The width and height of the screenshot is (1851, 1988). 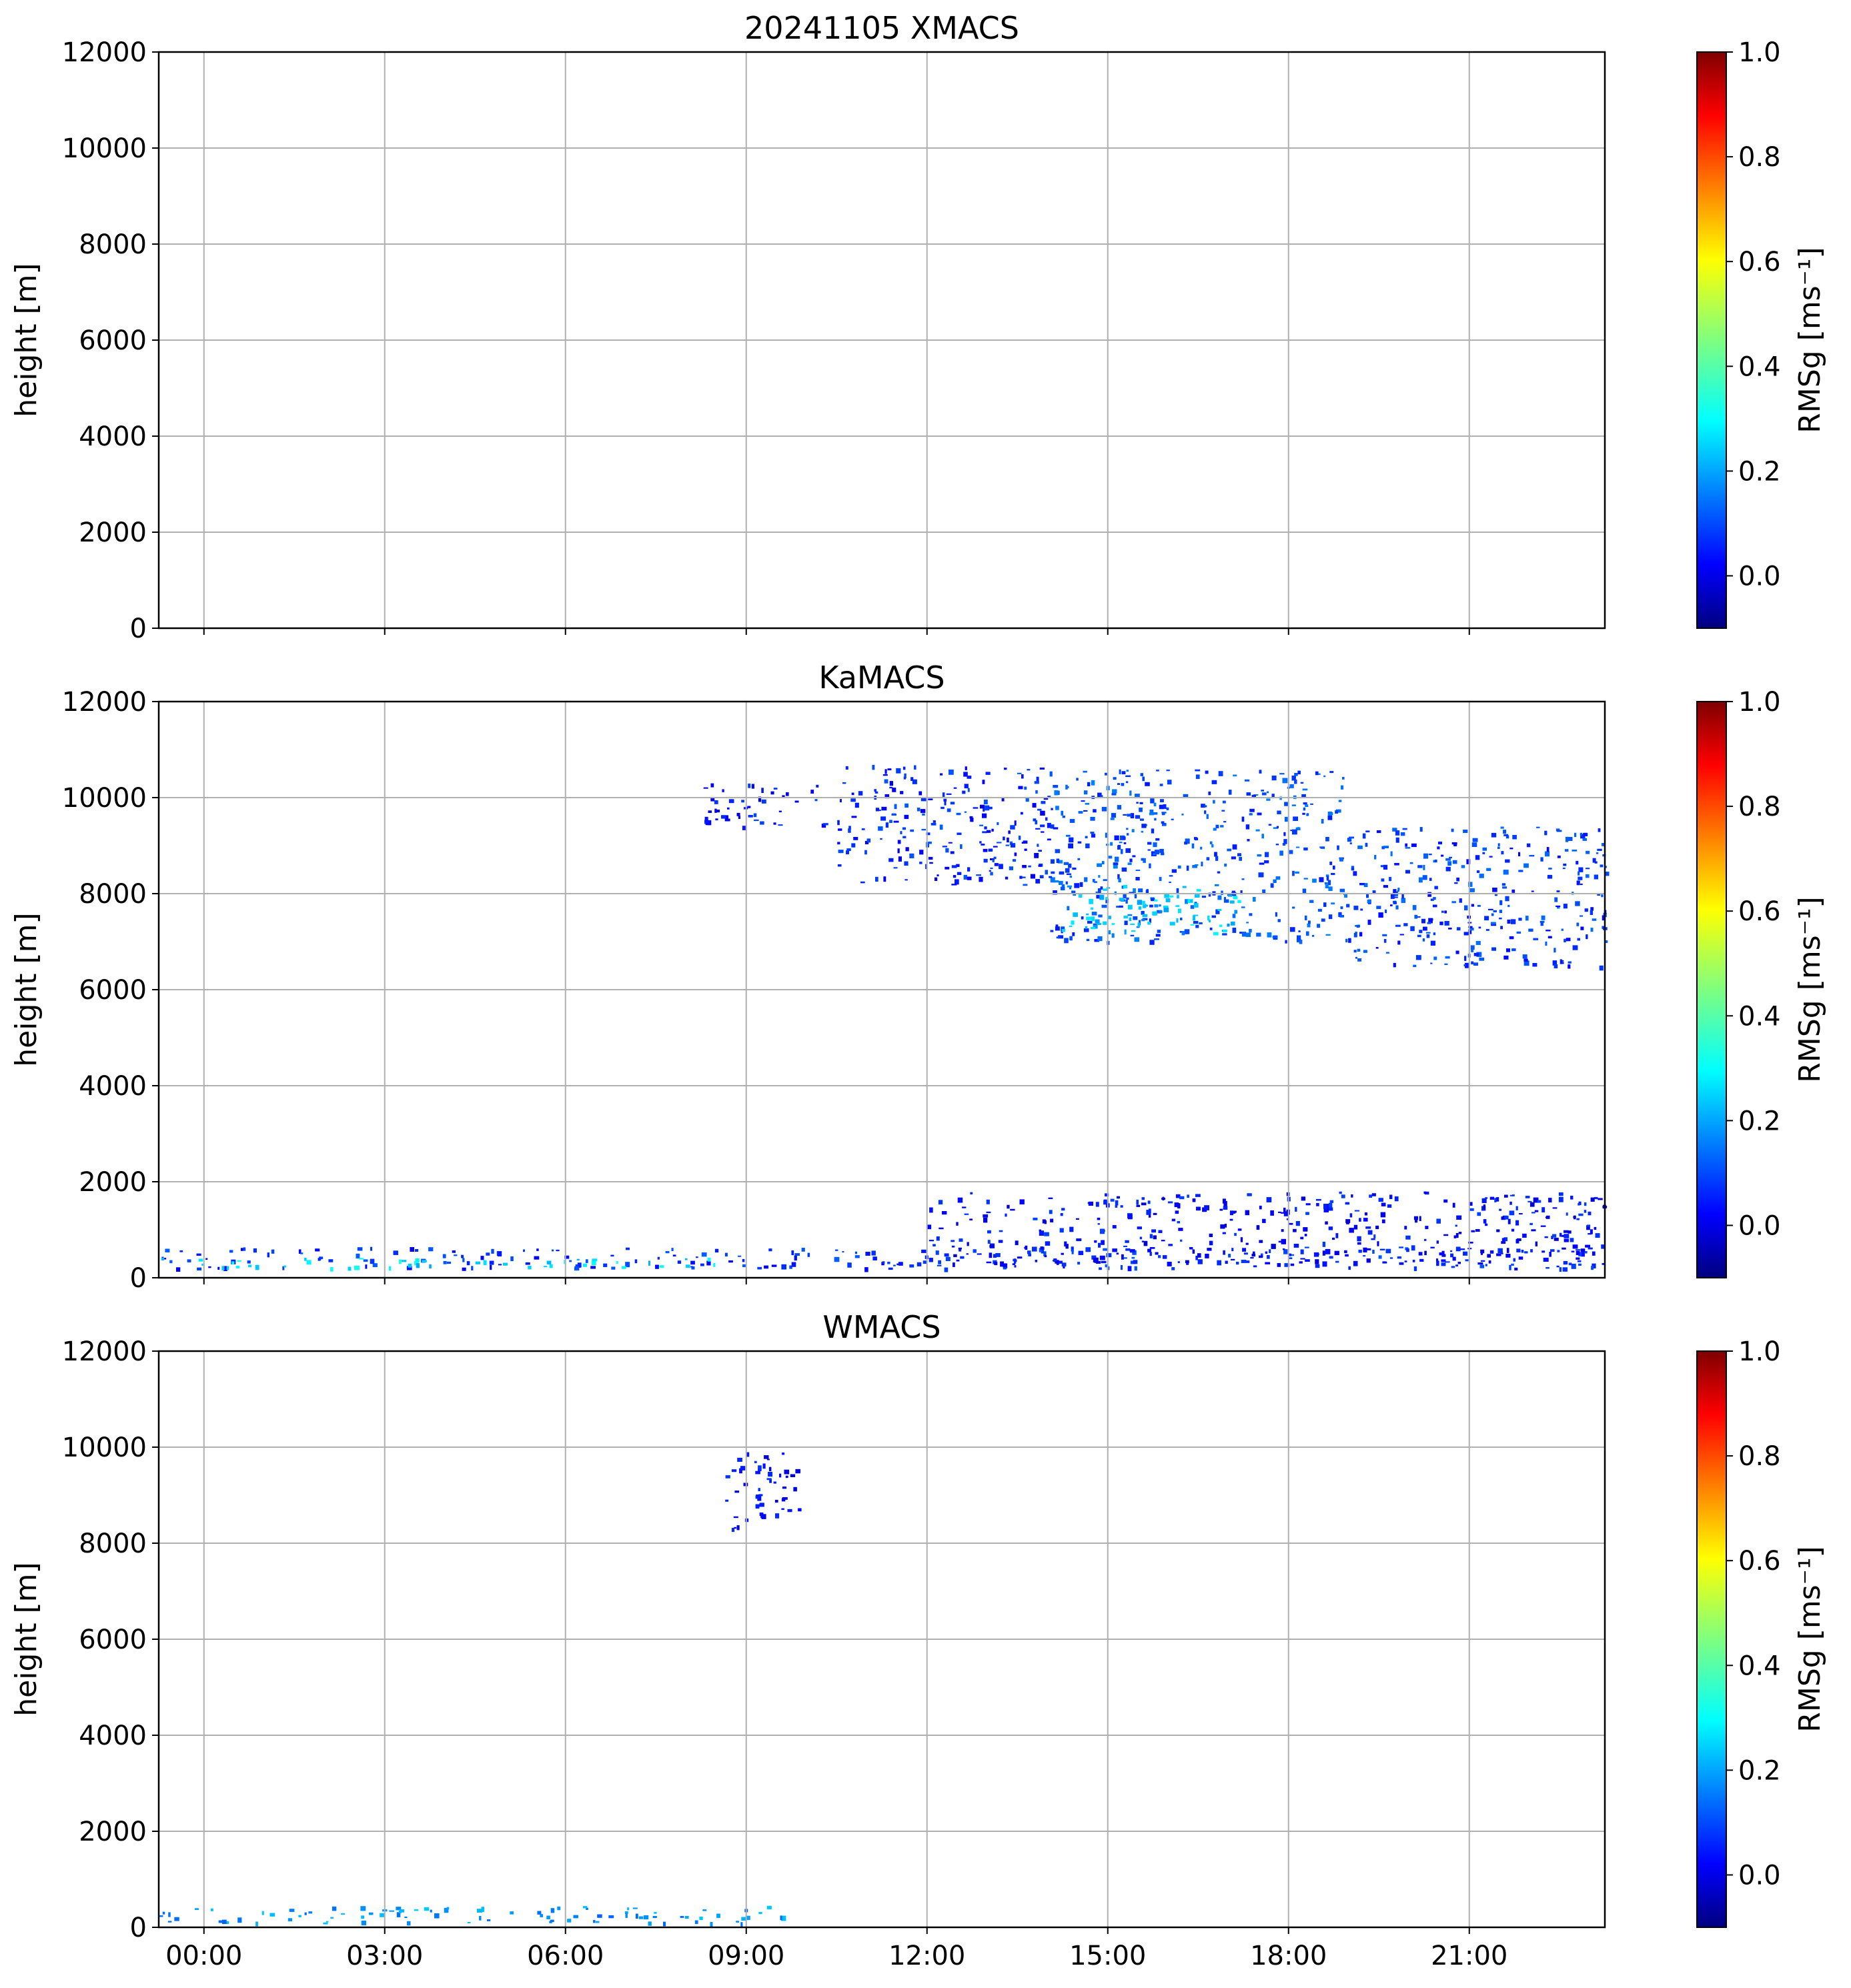 What do you see at coordinates (26, 1639) in the screenshot?
I see `y-axis-label: height [m]` at bounding box center [26, 1639].